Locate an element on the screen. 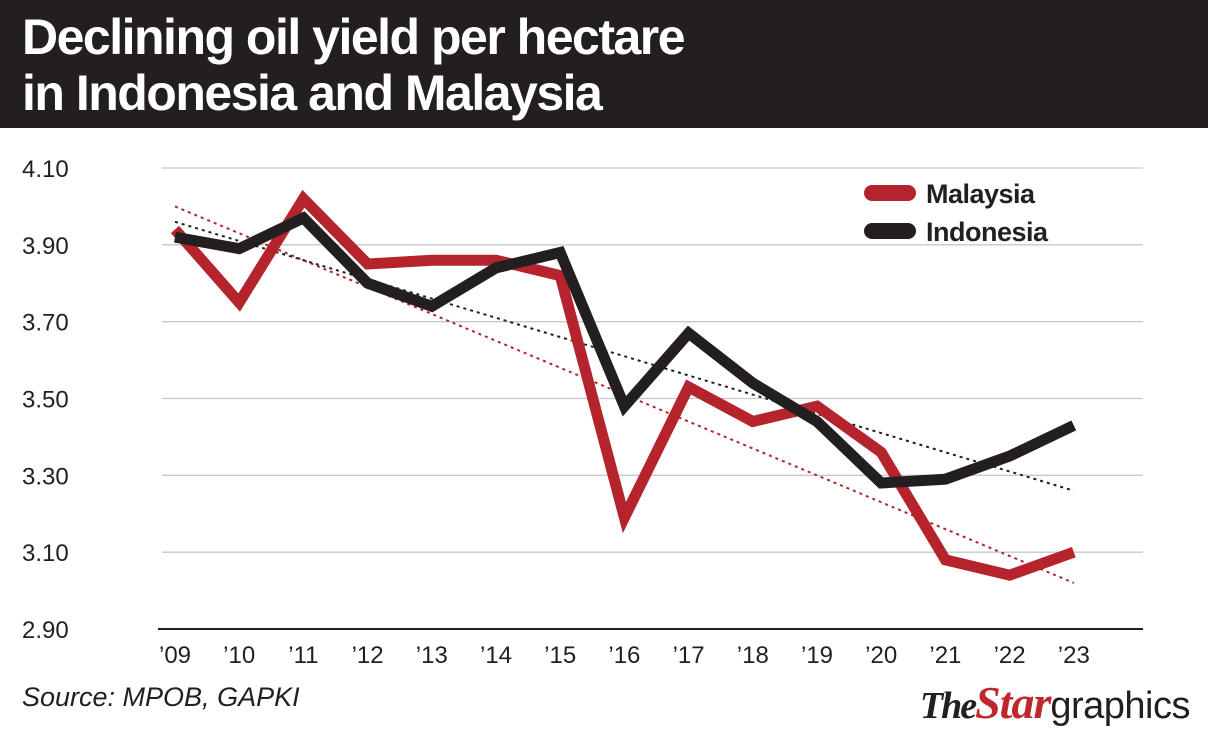 The image size is (1208, 735). y-tick-label: 3.90 is located at coordinates (45, 246).